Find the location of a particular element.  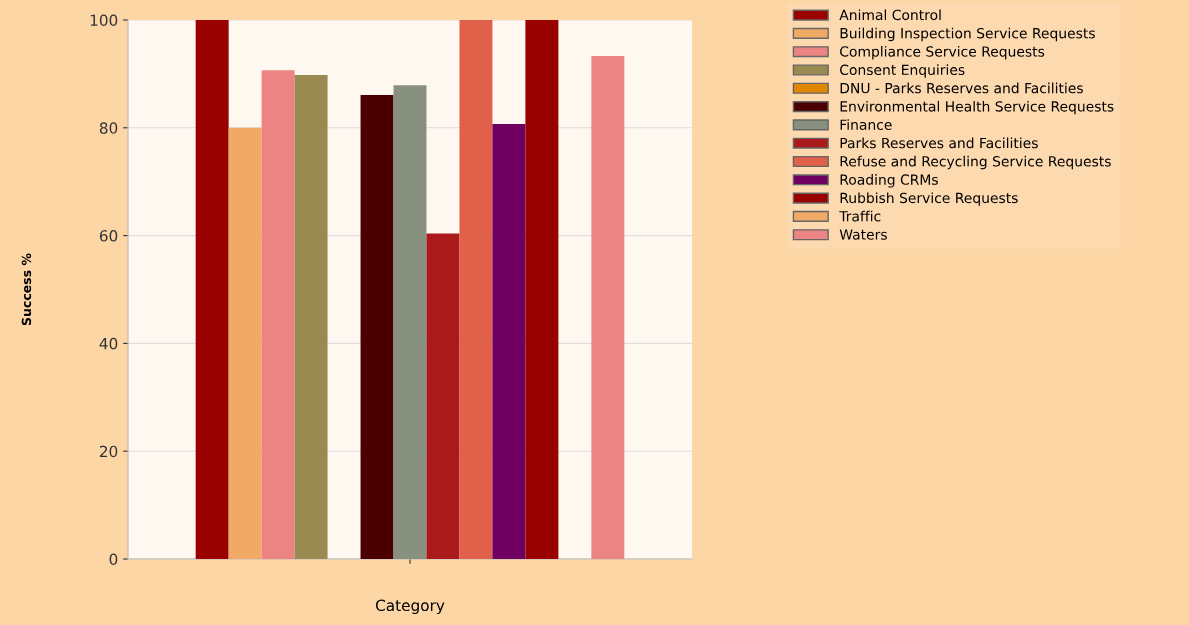

legend-label: DNU - Parks Reserves and Facilities is located at coordinates (961, 88).